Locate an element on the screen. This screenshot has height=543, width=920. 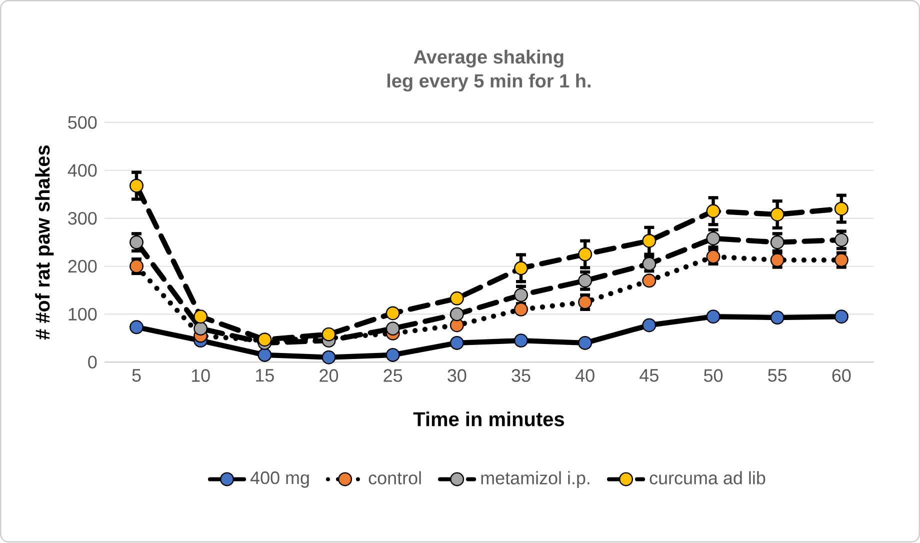
x-tick-label: 60 is located at coordinates (841, 375).